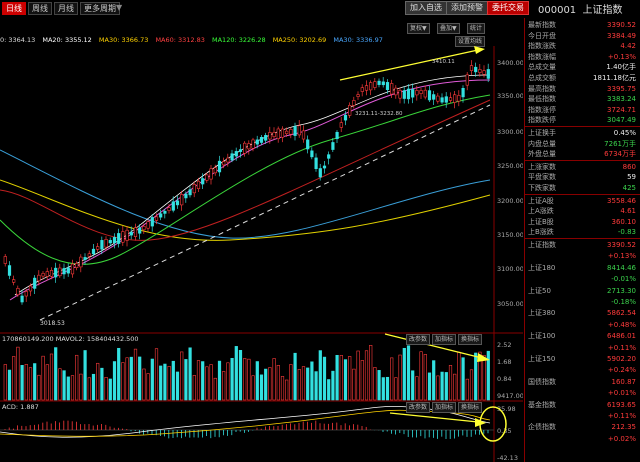 This screenshot has width=640, height=462. What do you see at coordinates (476, 28) in the screenshot?
I see `stats-button: 统计` at bounding box center [476, 28].